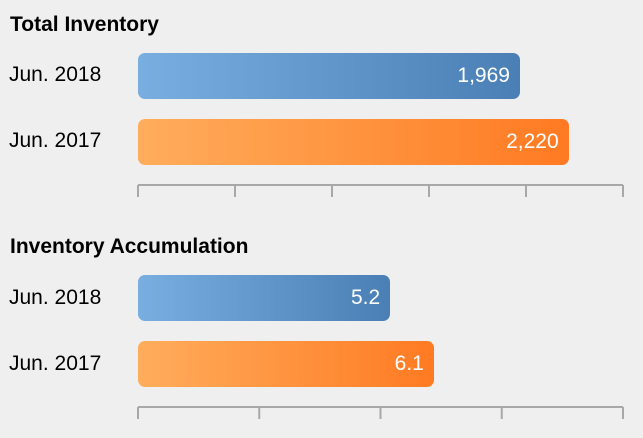  I want to click on bar-jun-2018: 5.2, so click(264, 298).